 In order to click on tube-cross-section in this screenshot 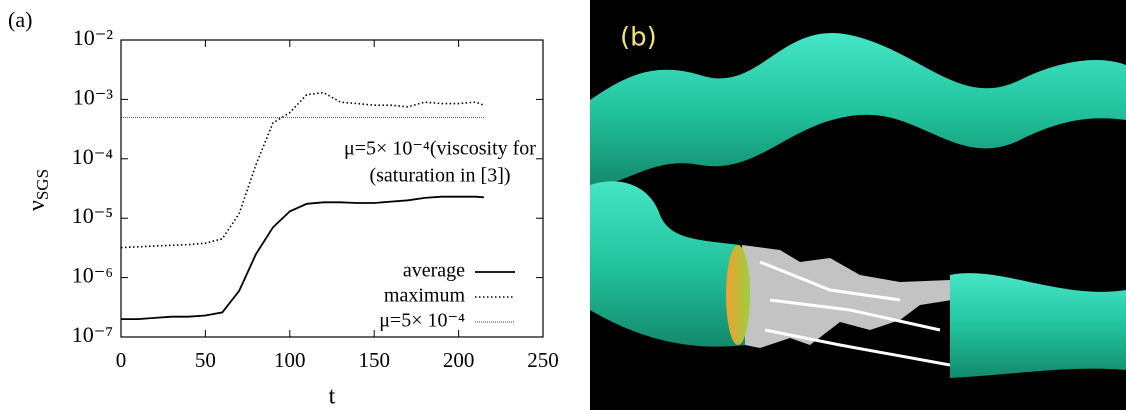, I will do `click(738, 295)`.